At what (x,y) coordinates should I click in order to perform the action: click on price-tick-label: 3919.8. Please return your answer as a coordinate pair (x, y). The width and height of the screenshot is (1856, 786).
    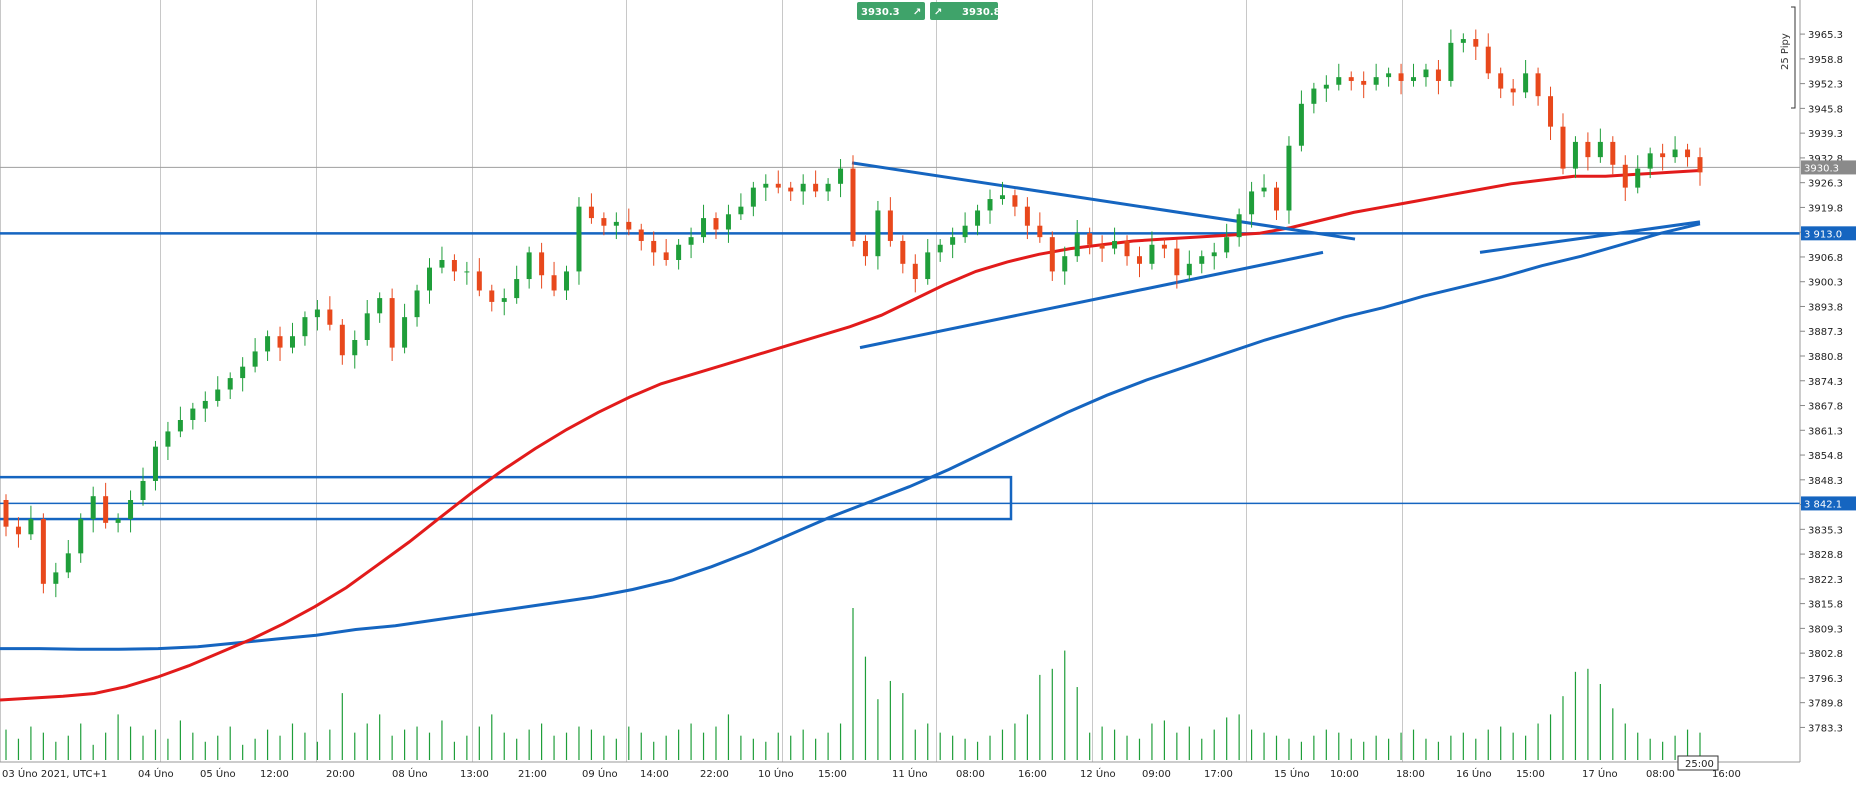
    Looking at the image, I should click on (1825, 208).